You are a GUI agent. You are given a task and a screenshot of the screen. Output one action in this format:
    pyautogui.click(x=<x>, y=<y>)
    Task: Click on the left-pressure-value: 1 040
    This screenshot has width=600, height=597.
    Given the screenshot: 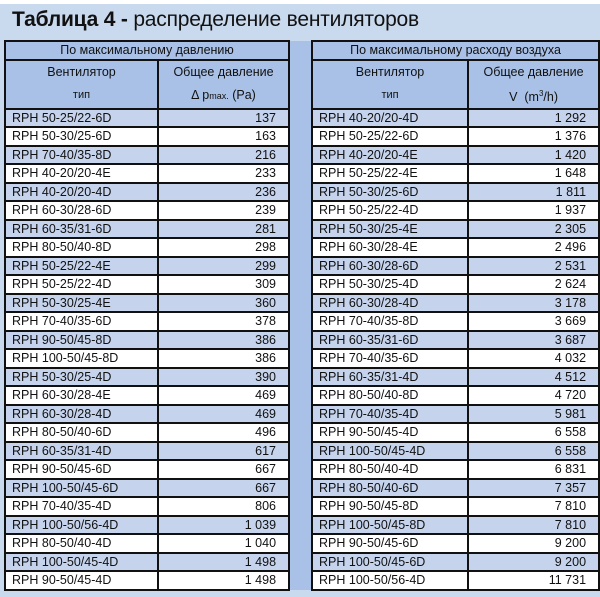 What is the action you would take?
    pyautogui.click(x=223, y=543)
    